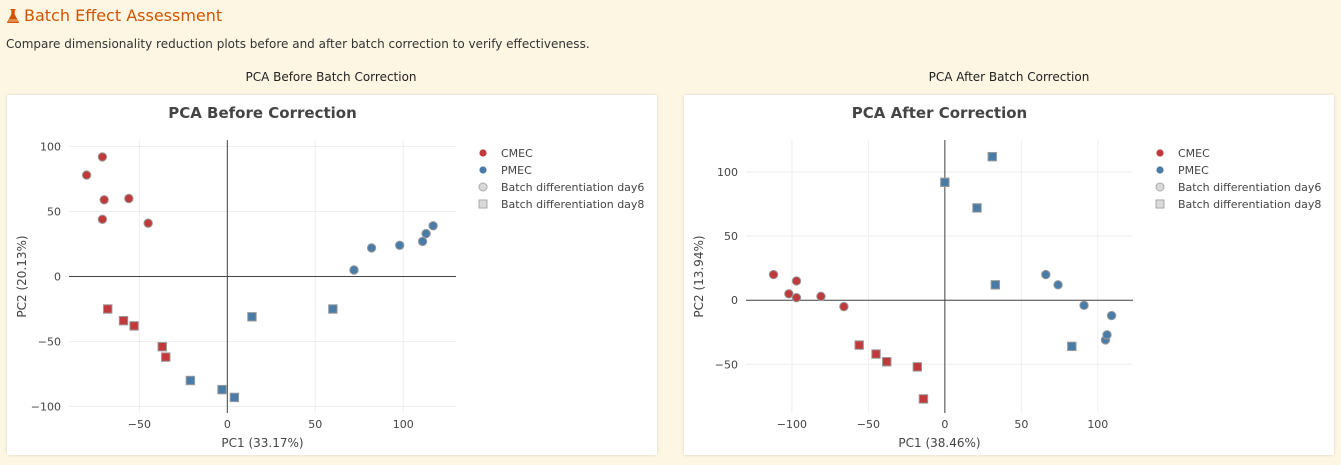  Describe the element at coordinates (699, 276) in the screenshot. I see `y-axis-label: PC2 (13.94%)` at that location.